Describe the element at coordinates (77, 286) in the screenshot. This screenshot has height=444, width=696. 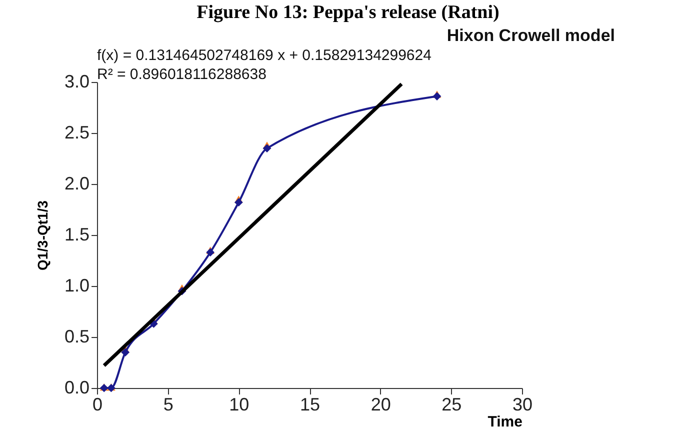
I see `y-tick-label: 1.0` at that location.